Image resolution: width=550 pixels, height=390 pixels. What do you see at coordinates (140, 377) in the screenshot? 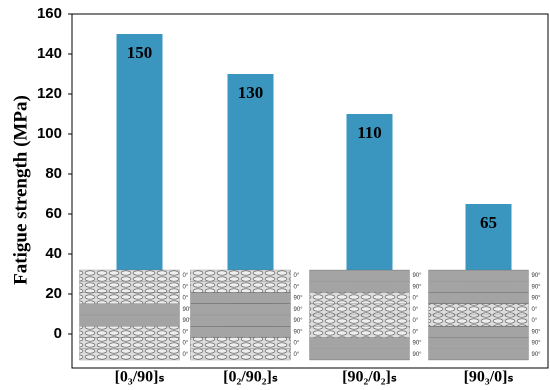
I see `x-tick-label: [0₃/90]ₛ` at bounding box center [140, 377].